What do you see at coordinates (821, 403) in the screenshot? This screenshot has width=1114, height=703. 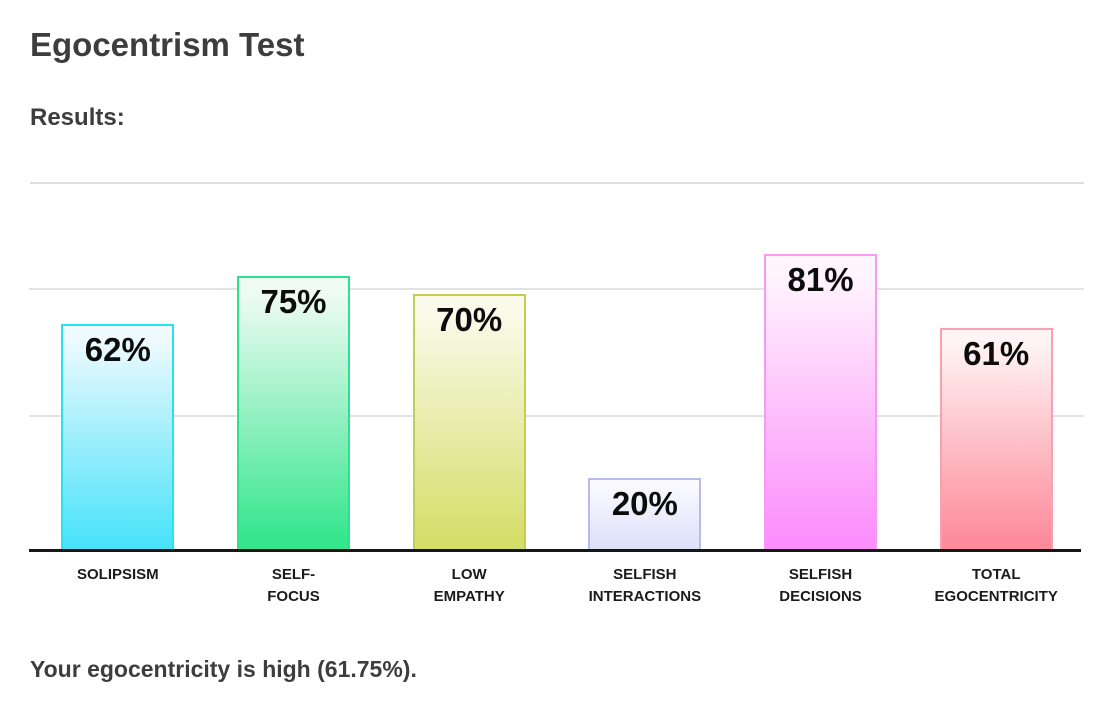 I see `bar-selfish-decisions: 81%` at bounding box center [821, 403].